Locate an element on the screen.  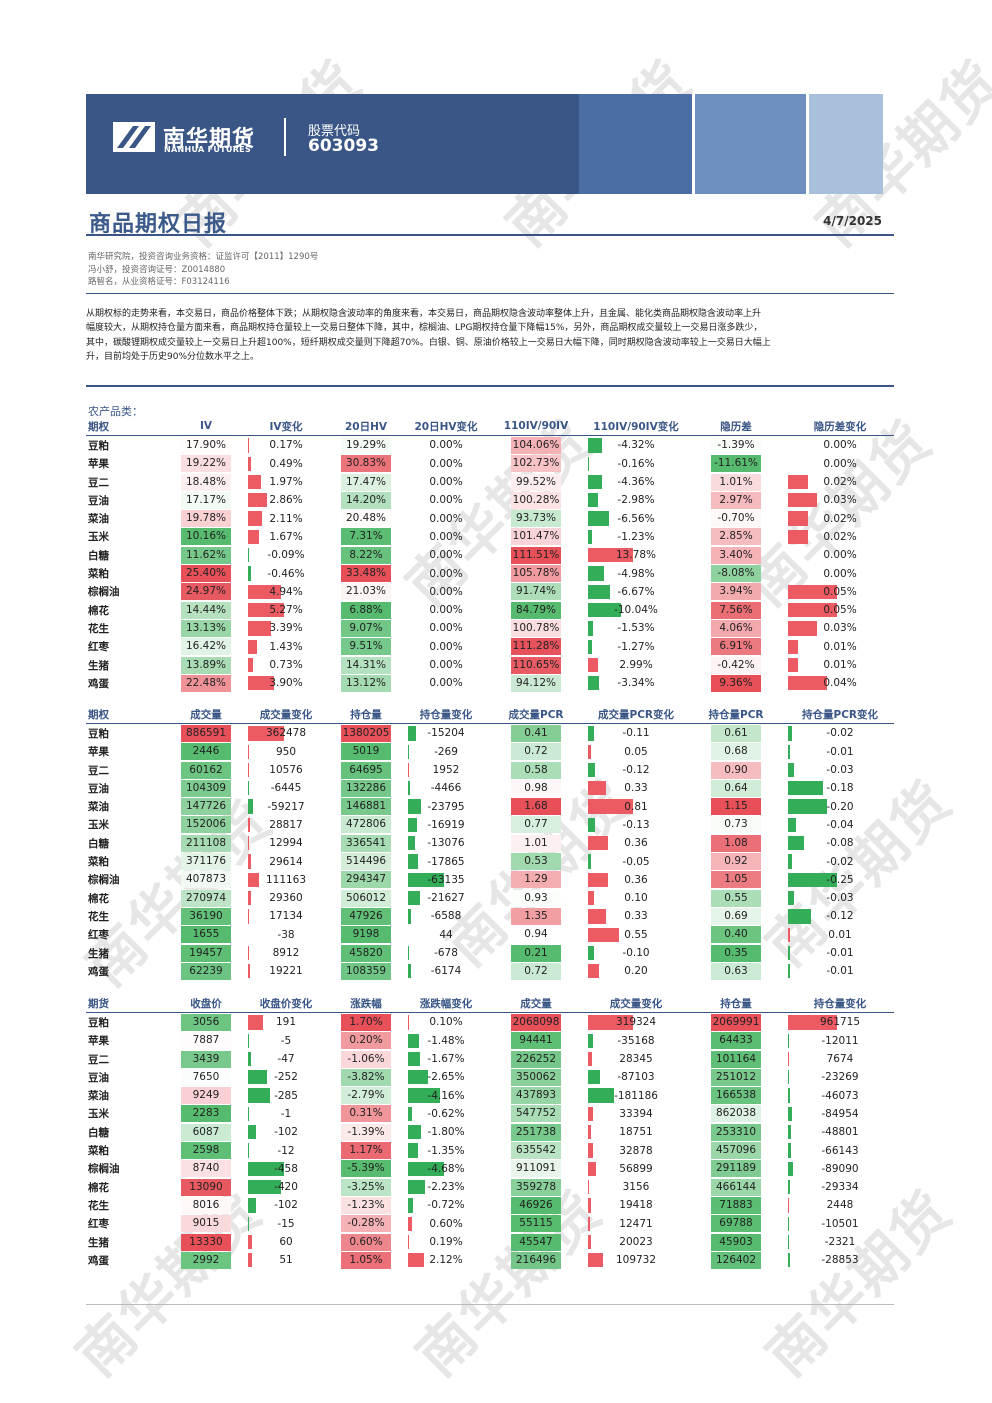
bar-cell: -28853 is located at coordinates (840, 1260).